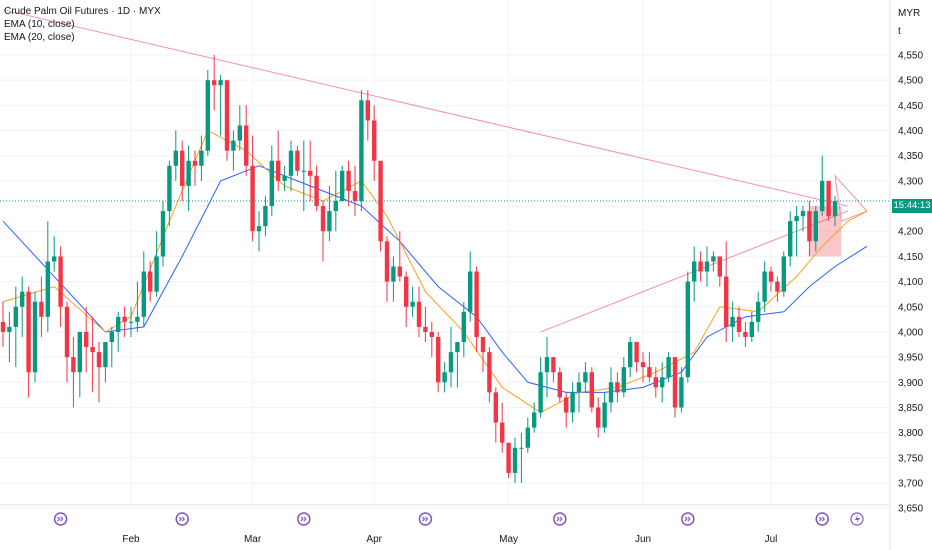  What do you see at coordinates (910, 307) in the screenshot?
I see `y-tick-label: 4,050` at bounding box center [910, 307].